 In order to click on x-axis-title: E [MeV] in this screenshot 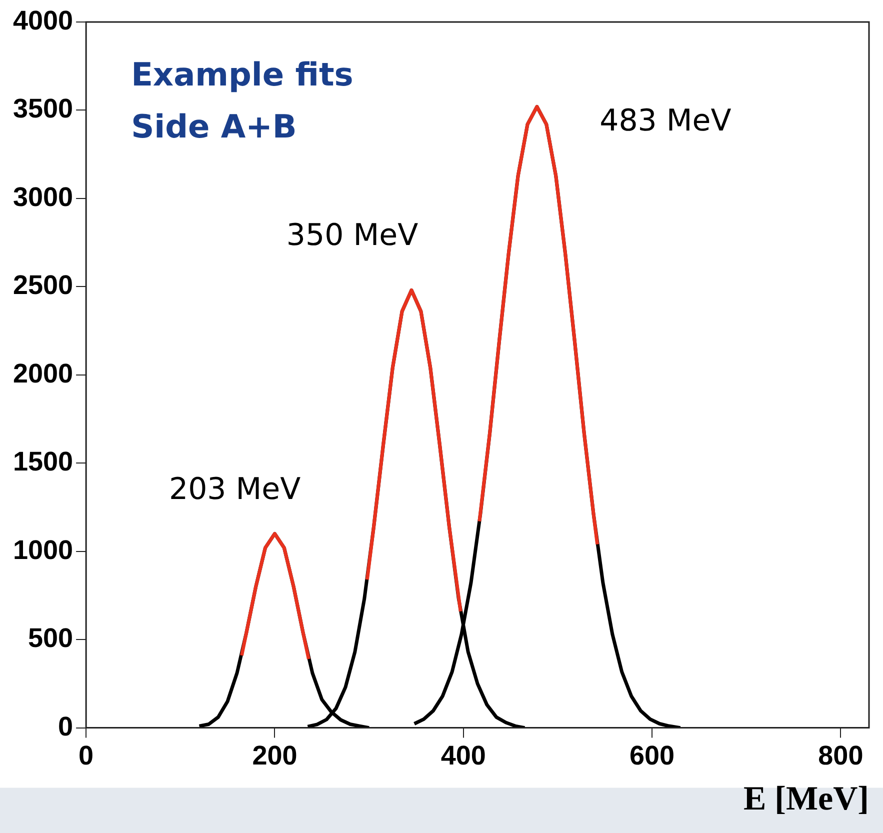, I will do `click(806, 799)`.